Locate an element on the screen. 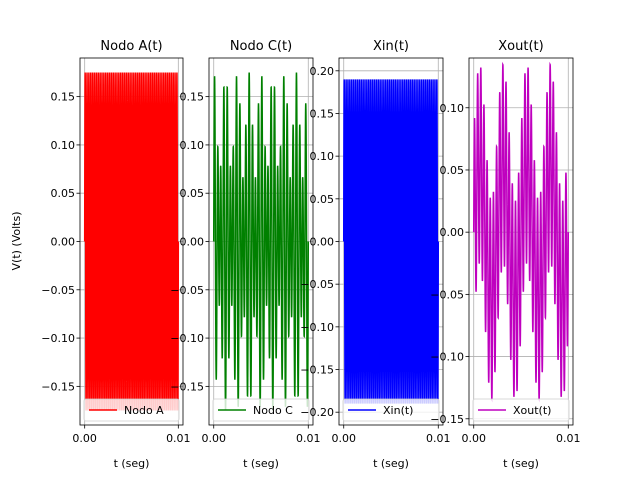  axes-frame is located at coordinates (521, 241).